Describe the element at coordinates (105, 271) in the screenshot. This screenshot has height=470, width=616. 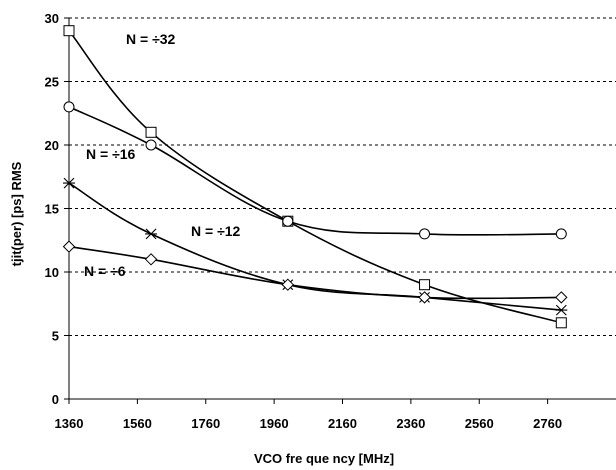
I see `series-label-n6: N = ÷6` at that location.